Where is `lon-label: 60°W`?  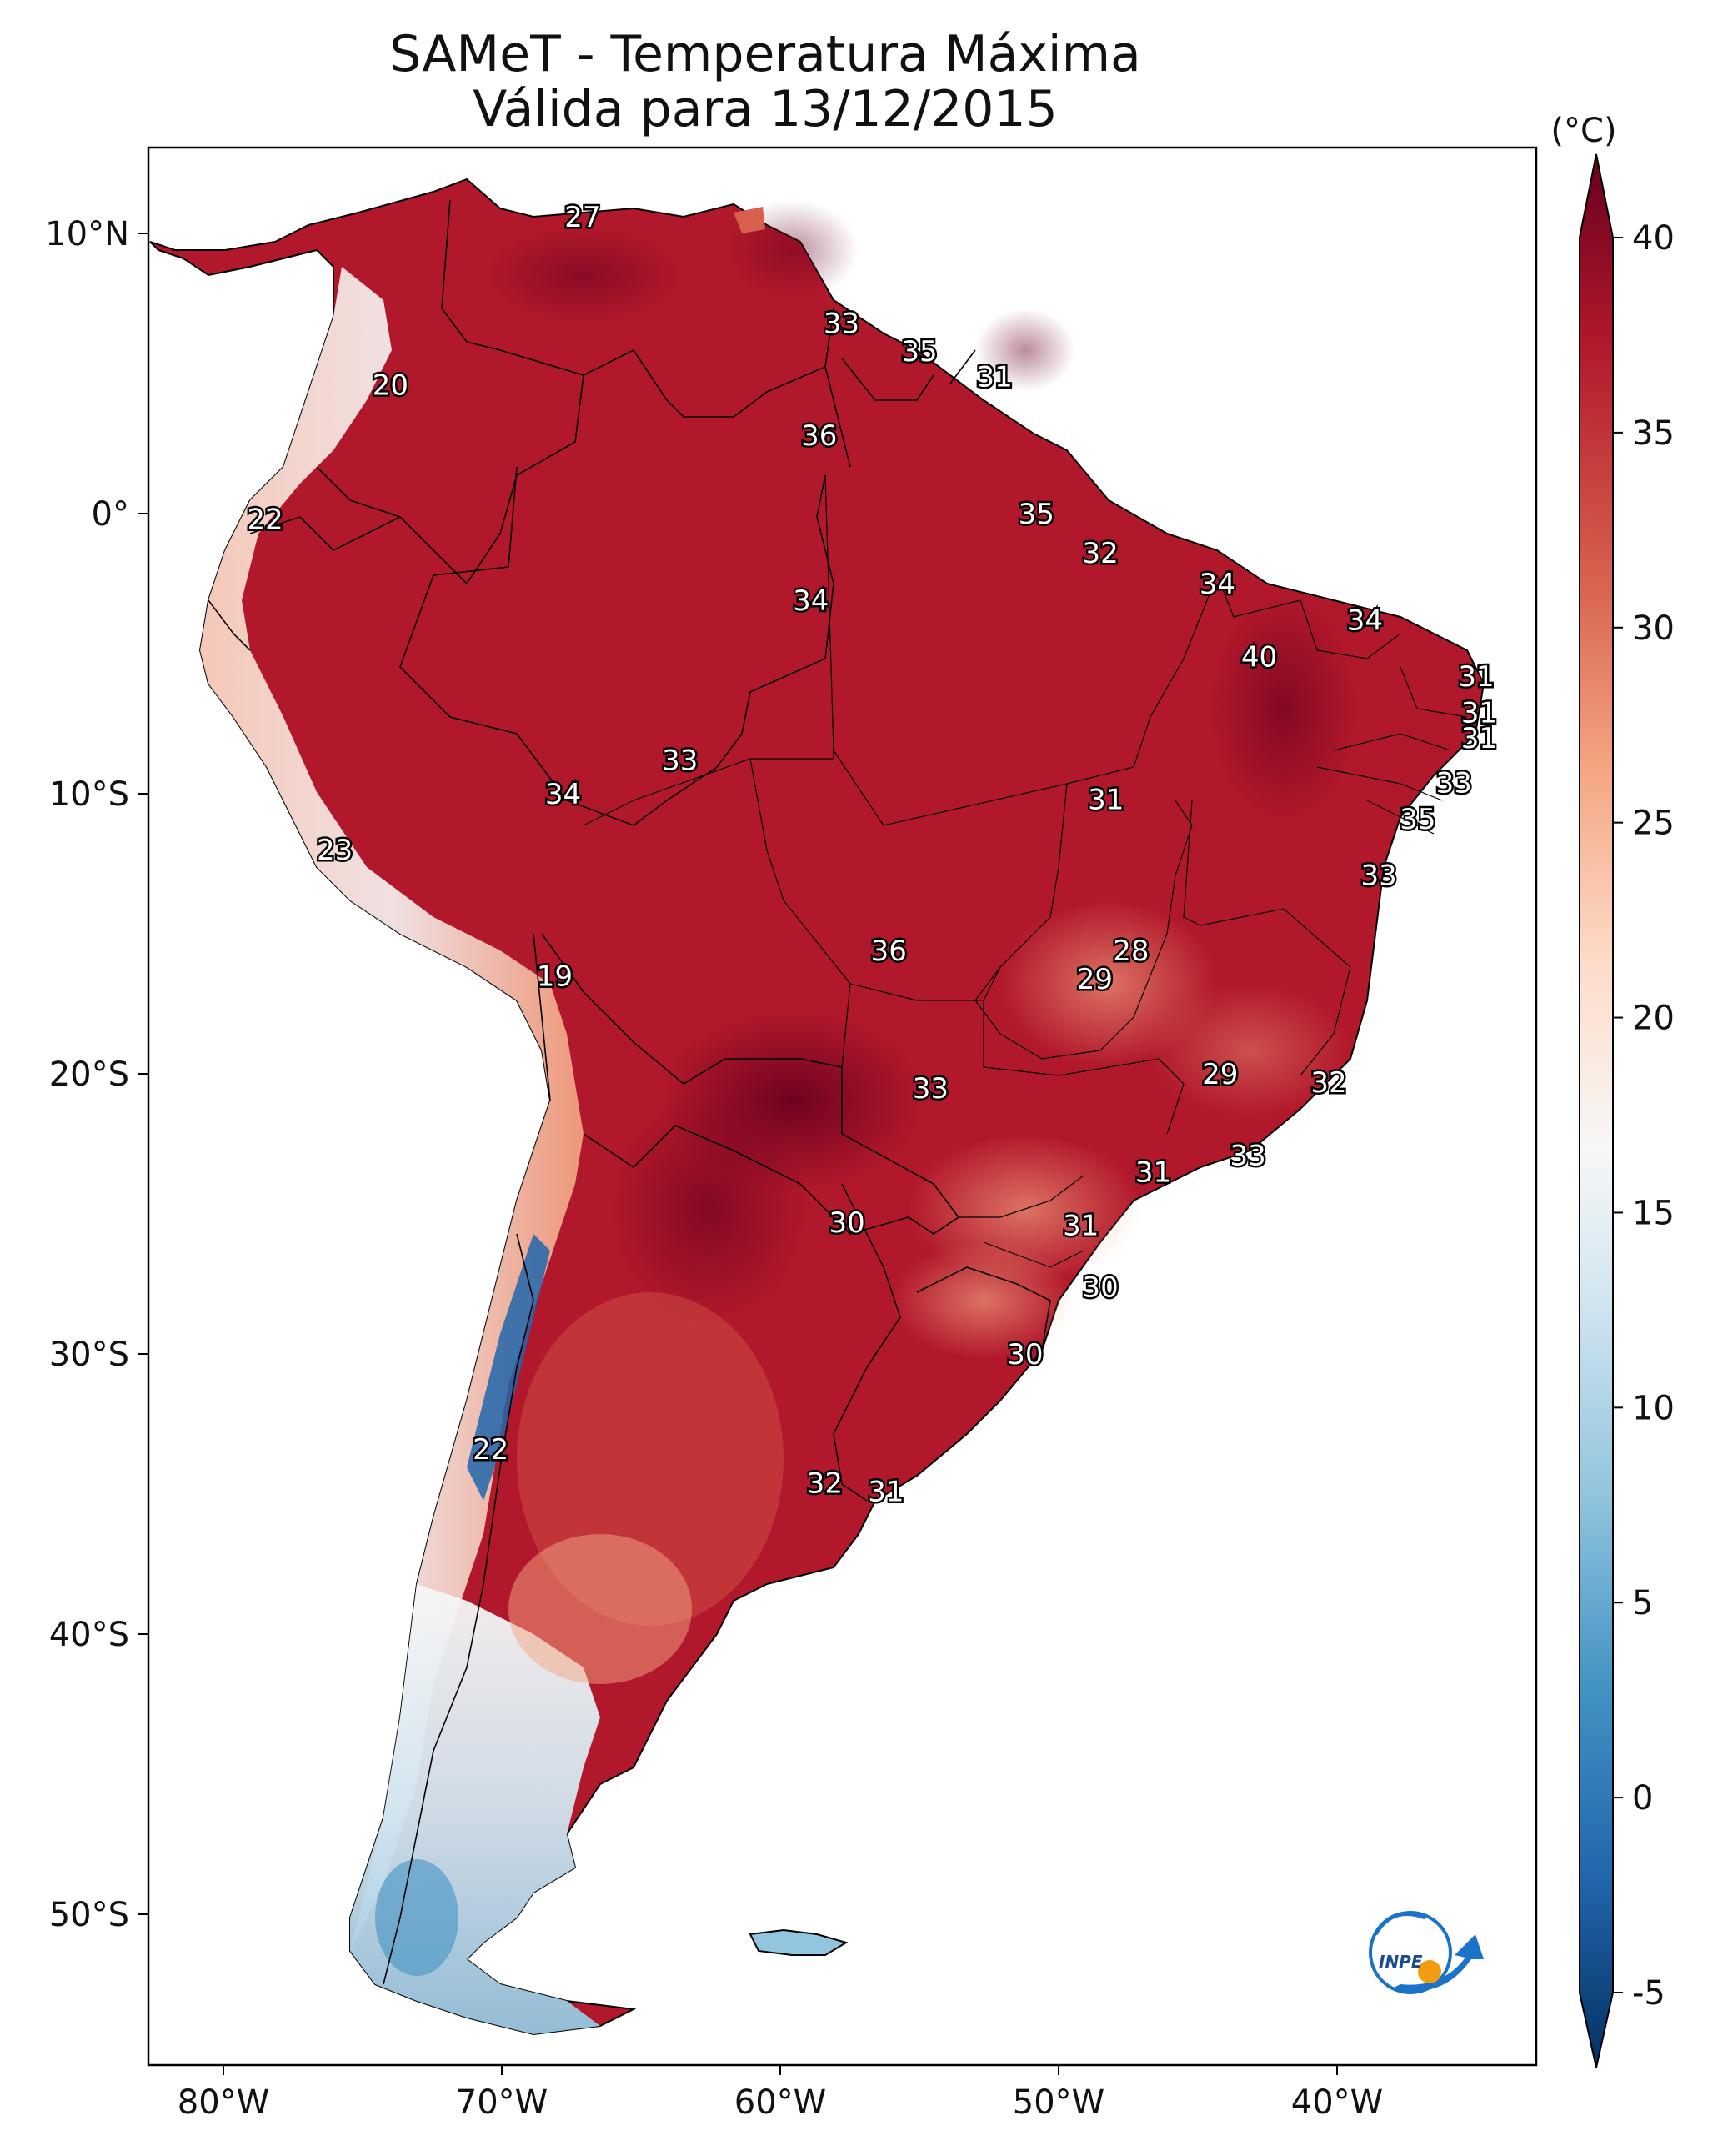
lon-label: 60°W is located at coordinates (780, 2102).